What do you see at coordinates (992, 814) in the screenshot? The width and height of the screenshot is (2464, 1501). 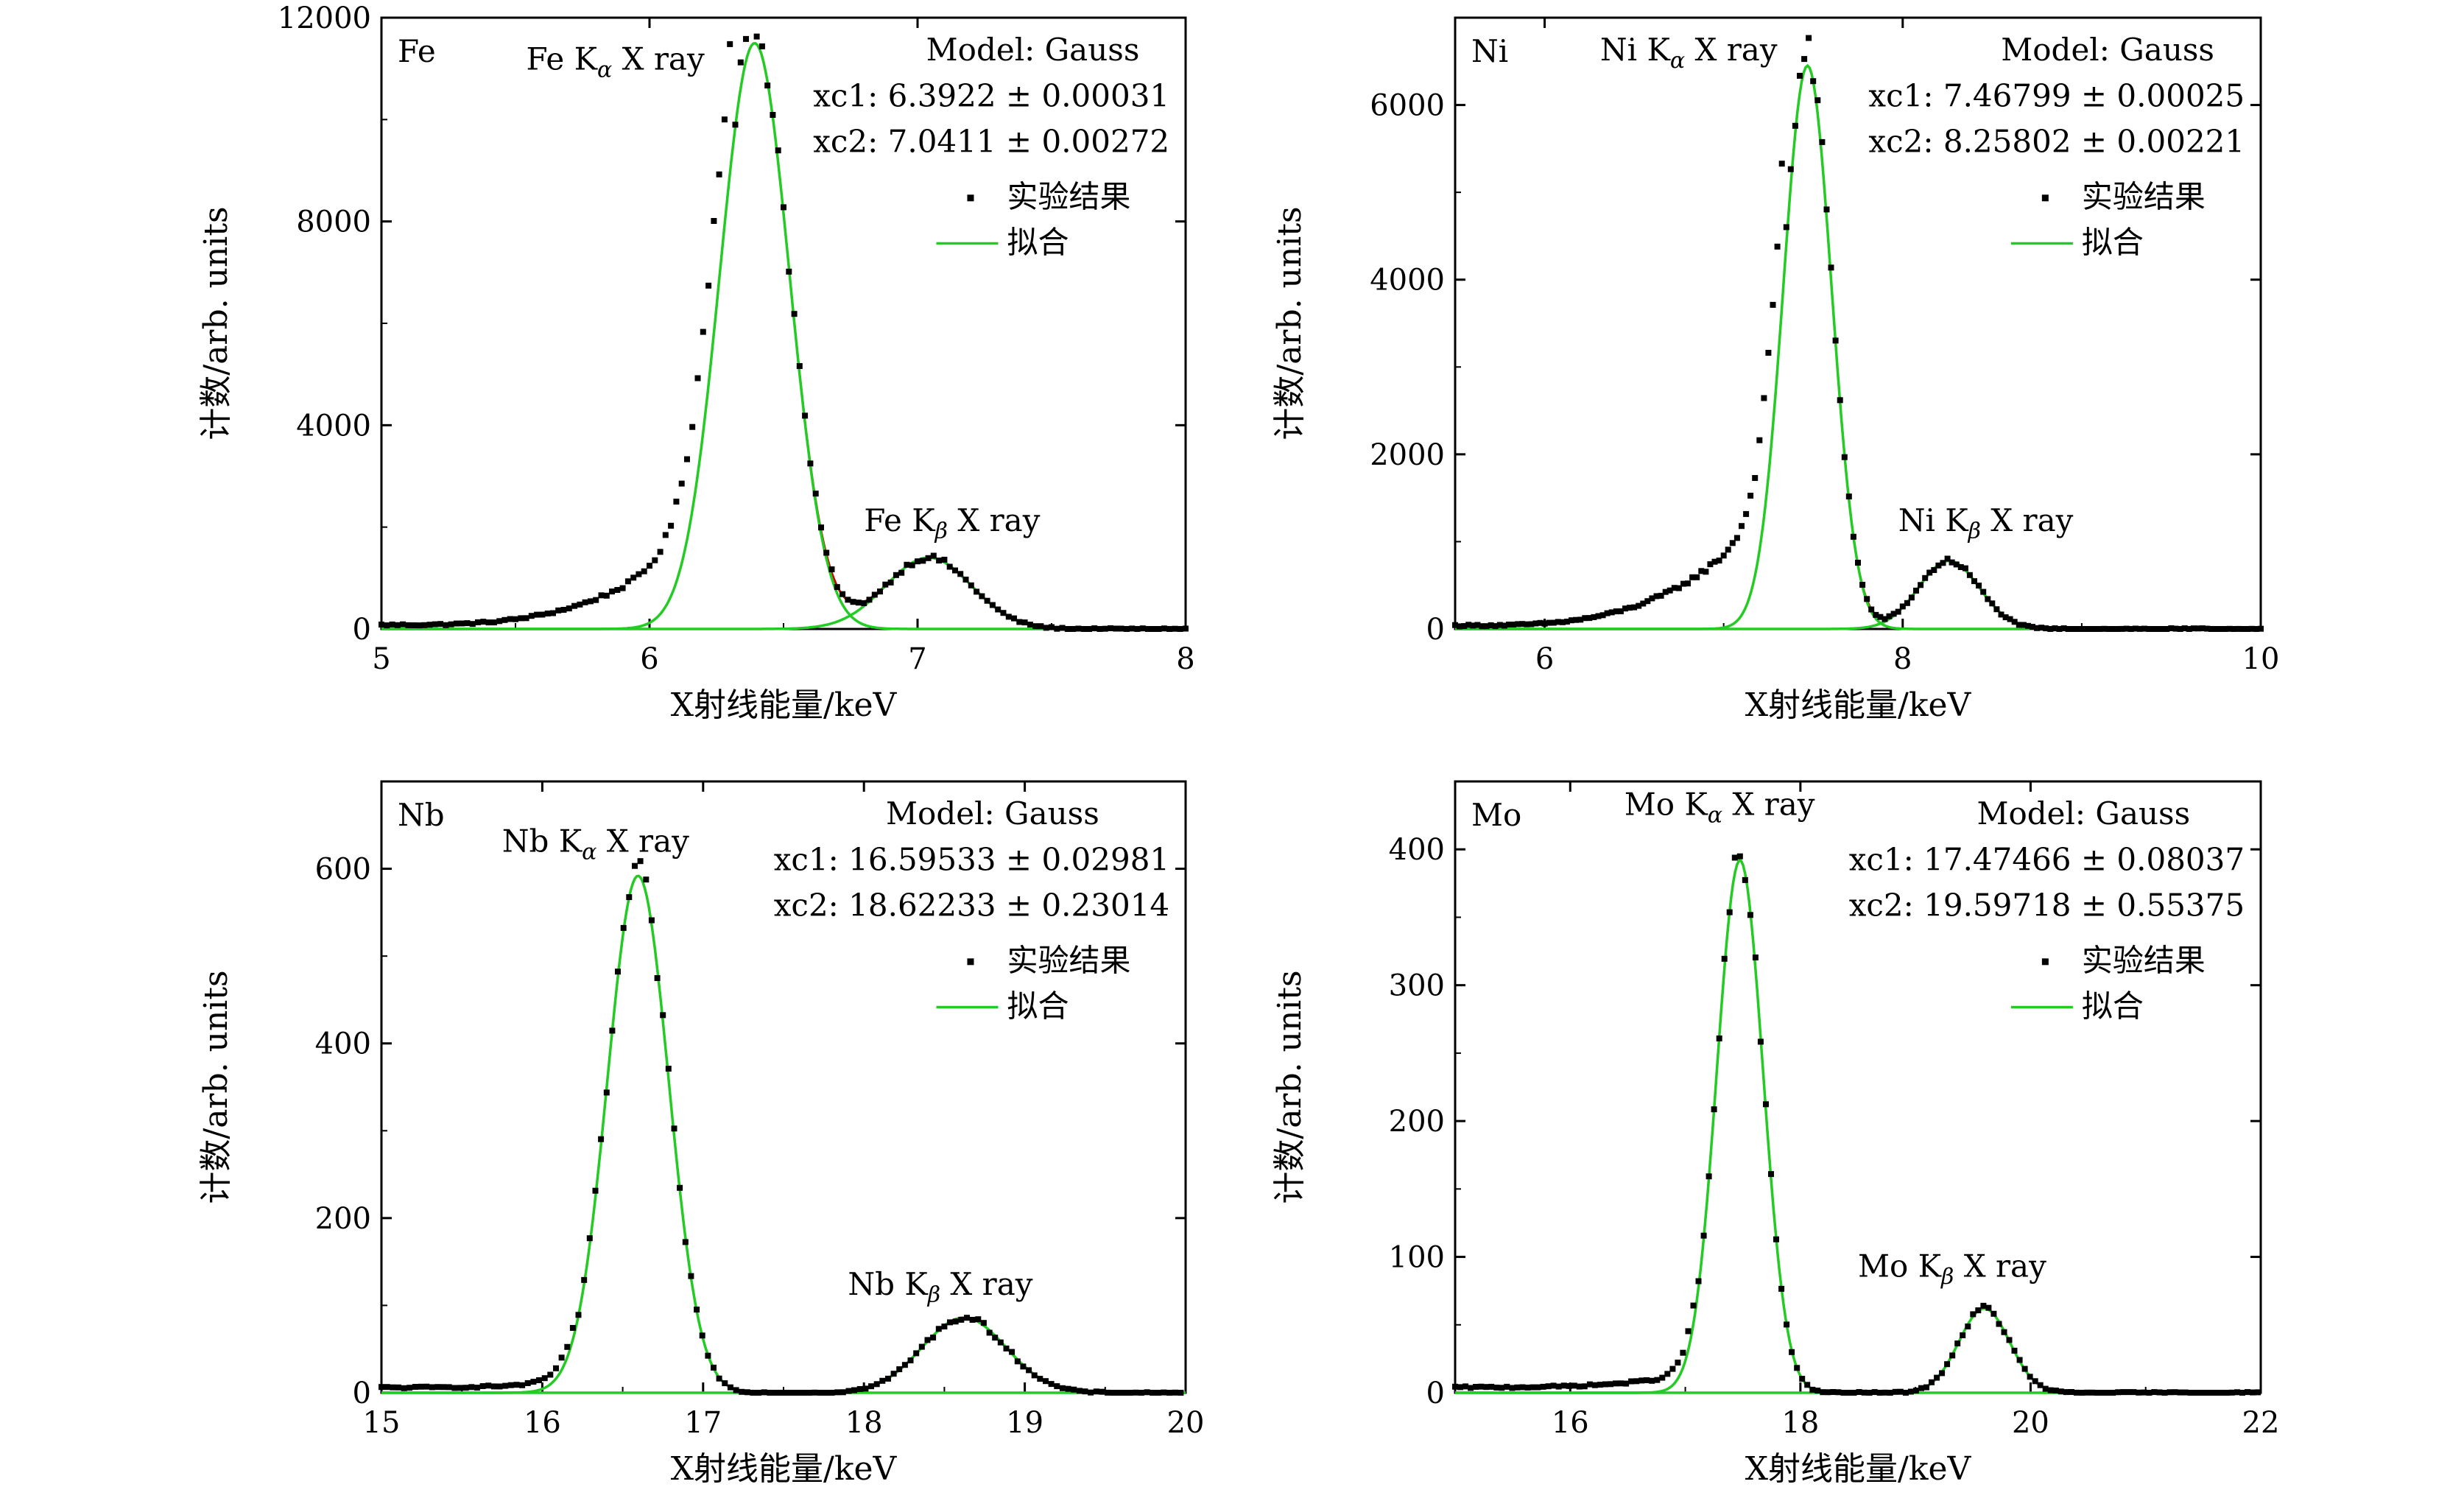 I see `model-label: Model: Gauss` at bounding box center [992, 814].